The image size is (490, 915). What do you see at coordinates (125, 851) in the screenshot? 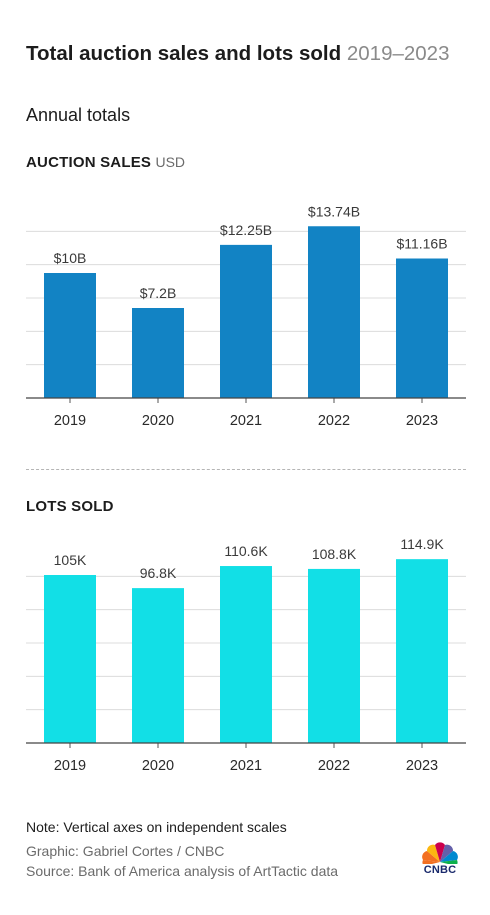
I see `footer-graphic-credit: Graphic: Gabriel Cortes / CNBC` at bounding box center [125, 851].